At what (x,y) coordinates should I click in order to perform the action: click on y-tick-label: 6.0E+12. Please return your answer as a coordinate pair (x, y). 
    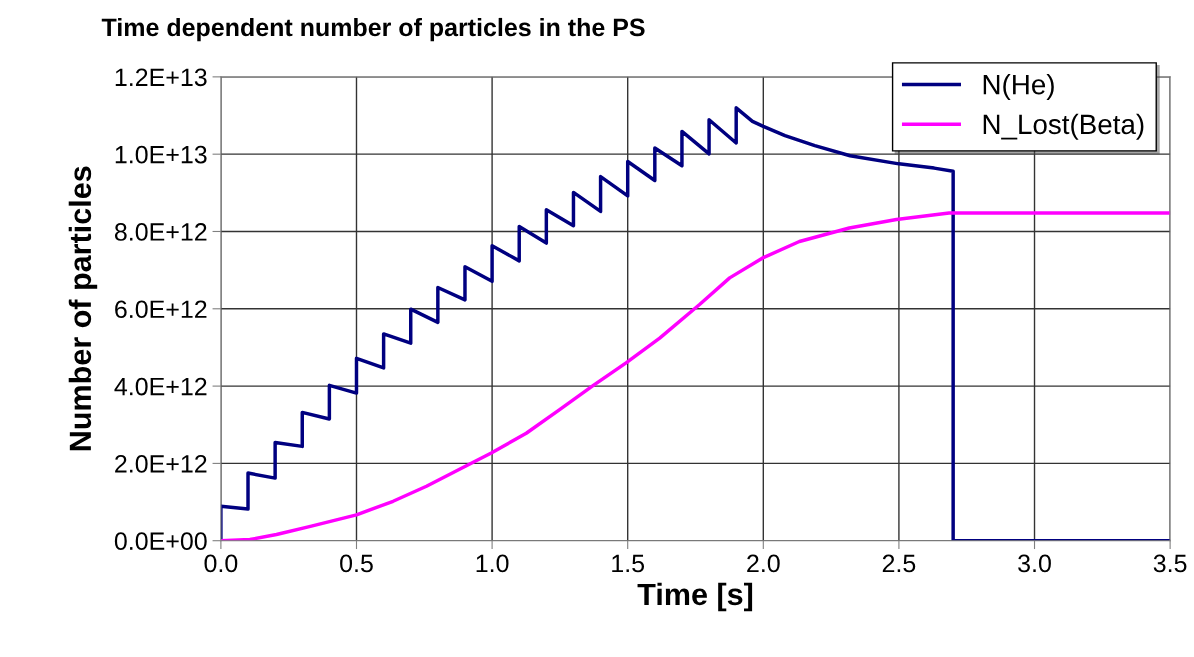
    Looking at the image, I should click on (161, 309).